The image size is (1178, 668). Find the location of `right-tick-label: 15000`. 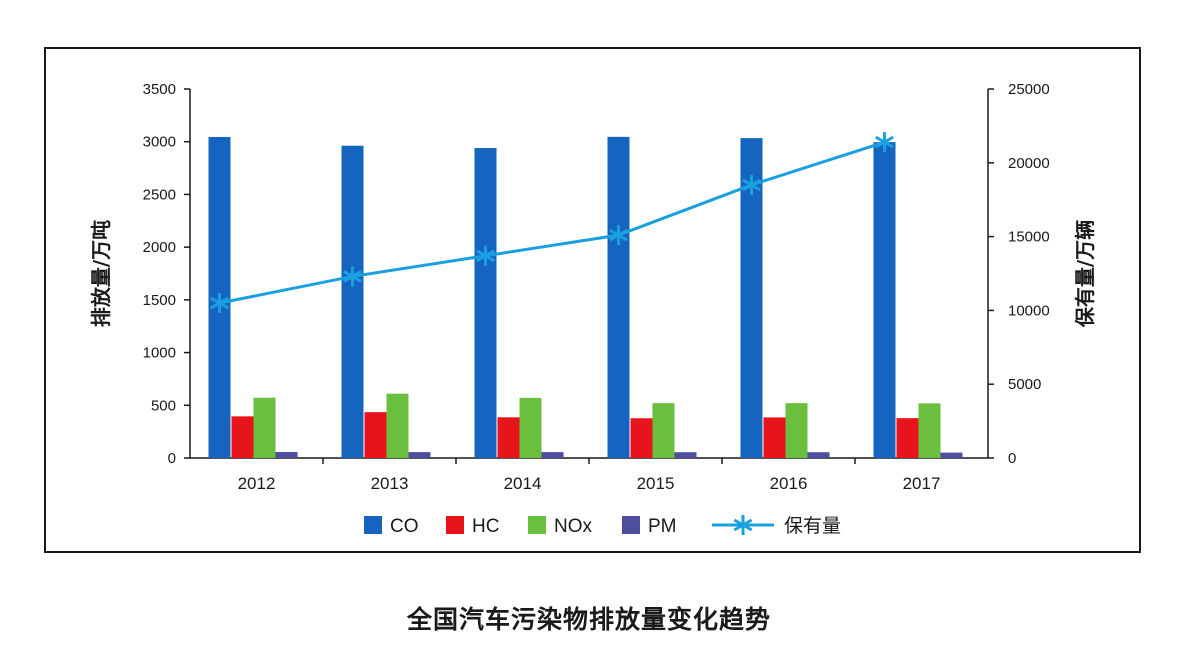

right-tick-label: 15000 is located at coordinates (1029, 237).